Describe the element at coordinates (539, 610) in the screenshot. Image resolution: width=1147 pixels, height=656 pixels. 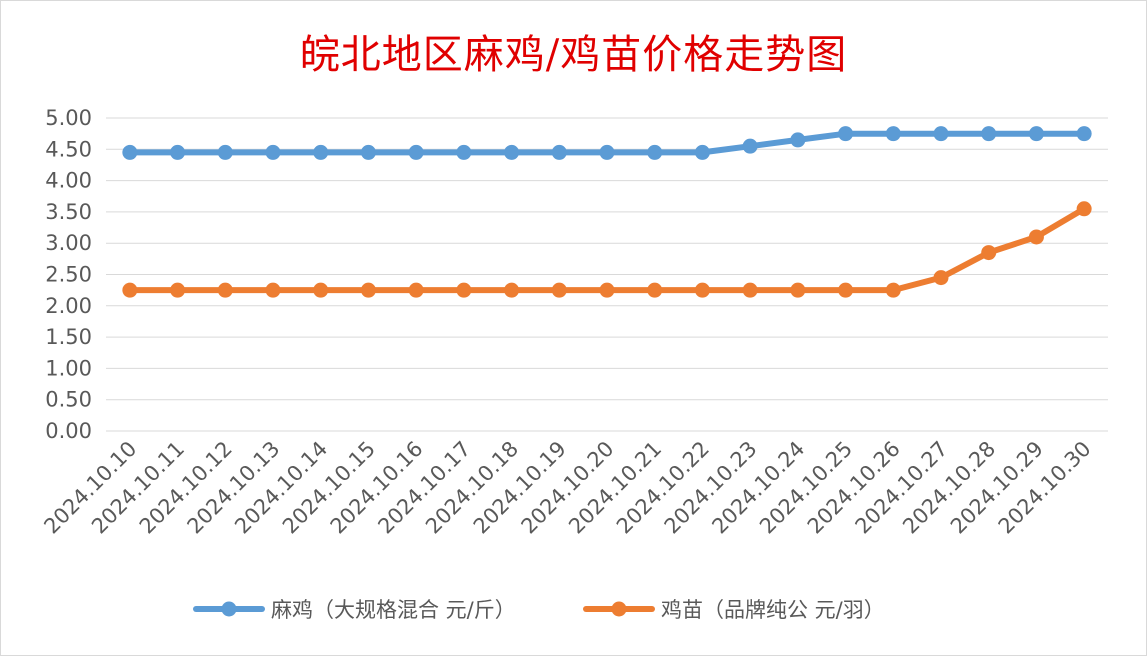
I see `legend: 麻鸡（大规格混合 元/斤） 鸡苗（品牌纯公 元/羽）` at that location.